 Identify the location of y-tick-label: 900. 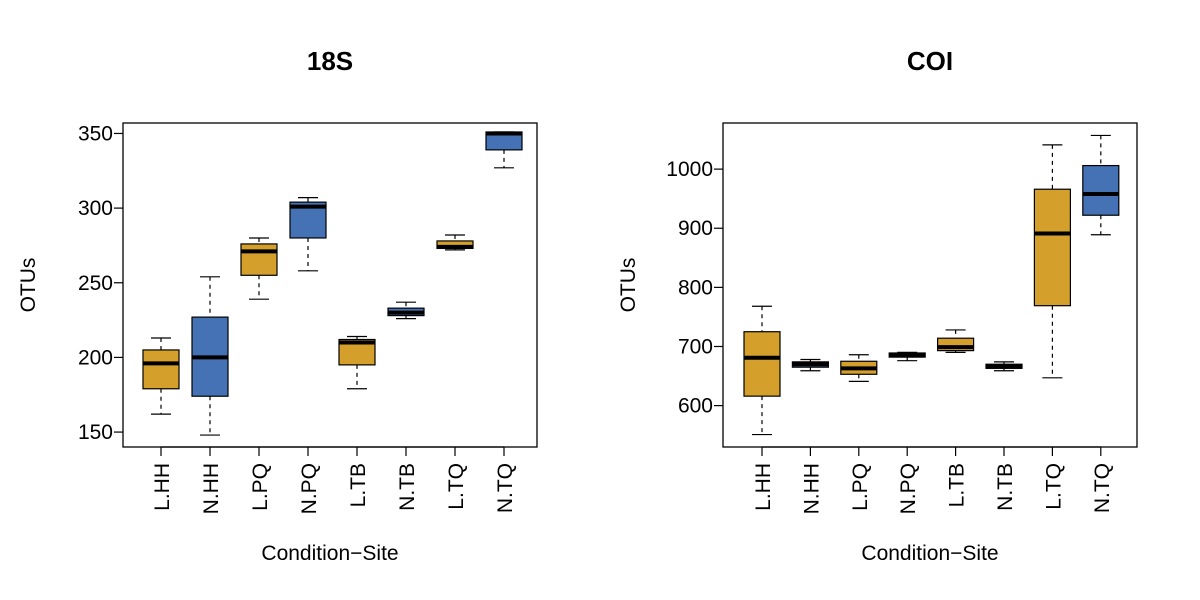
(695, 228).